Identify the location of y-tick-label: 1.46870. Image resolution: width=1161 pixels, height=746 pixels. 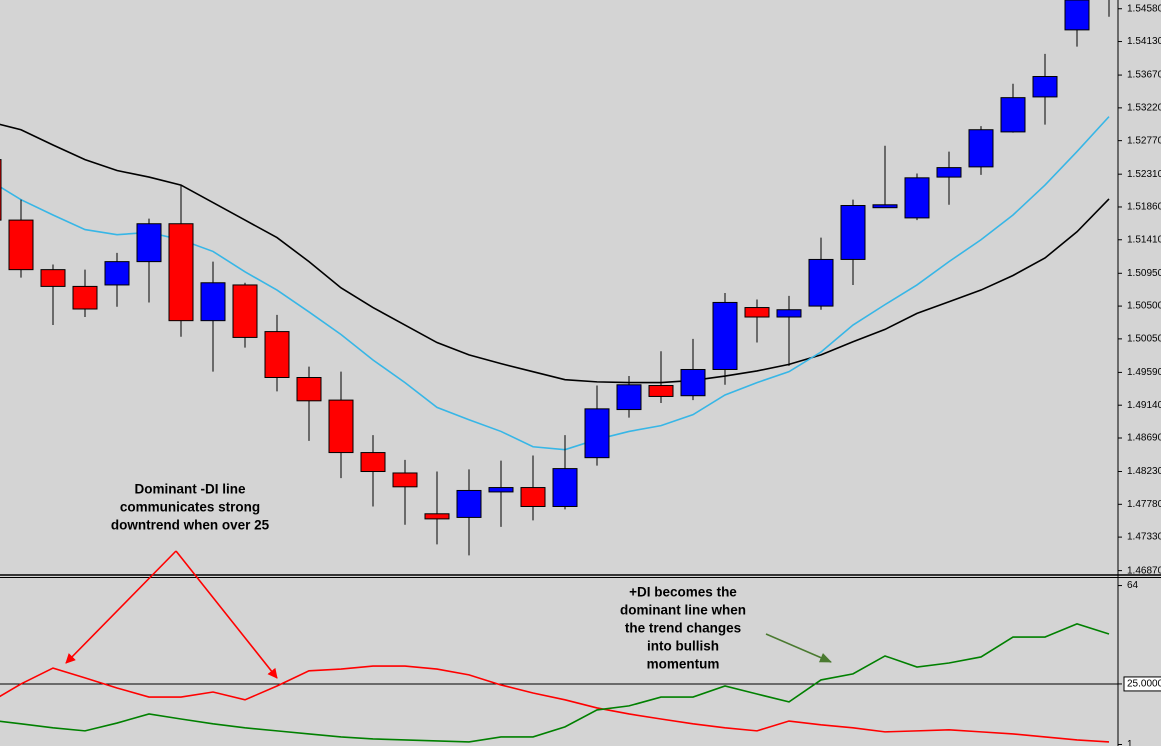
(1144, 570).